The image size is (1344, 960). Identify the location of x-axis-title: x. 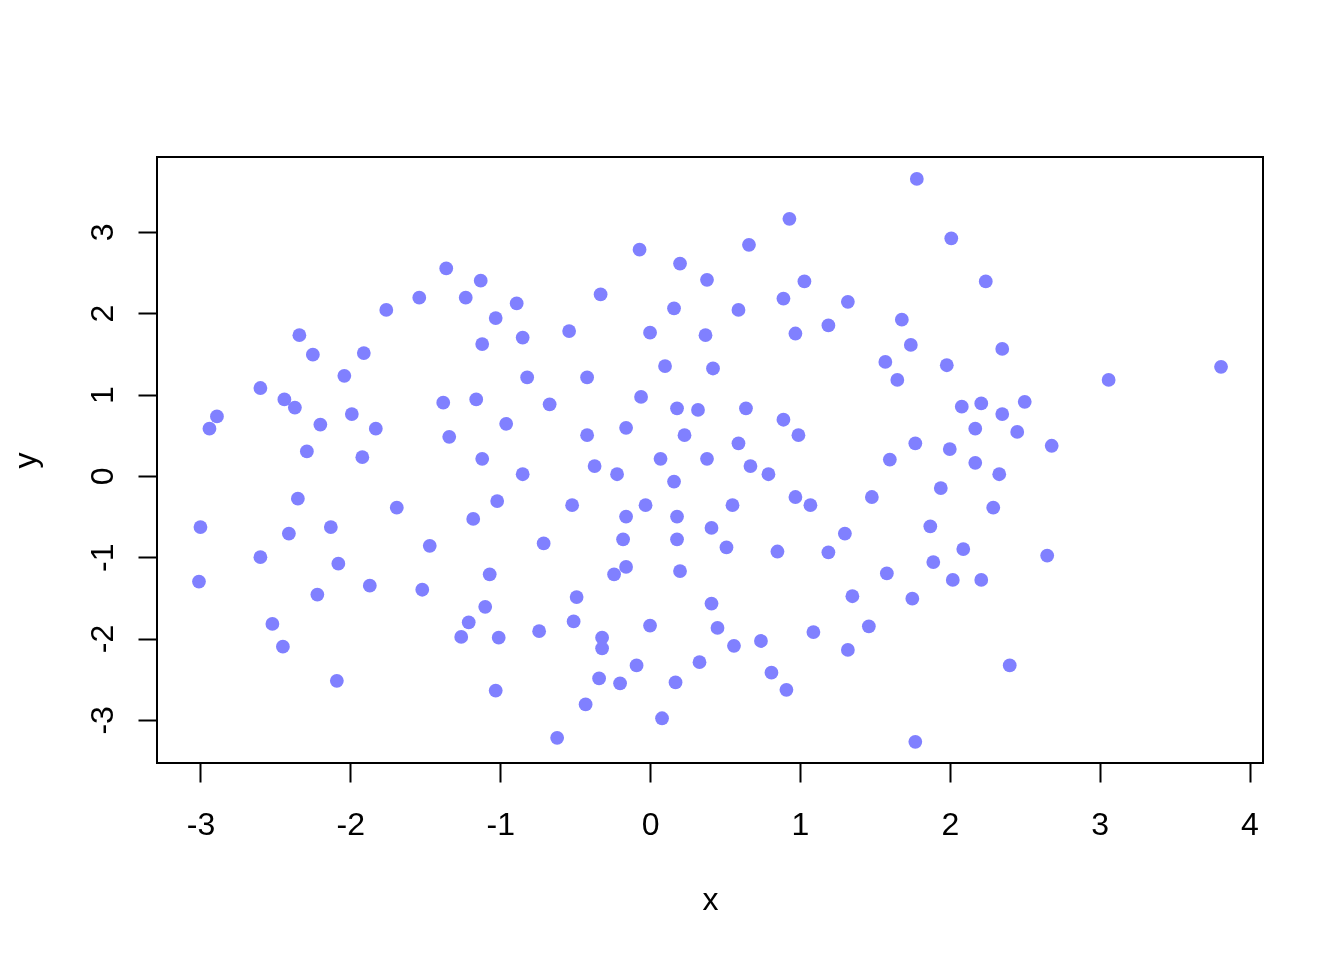
(710, 898).